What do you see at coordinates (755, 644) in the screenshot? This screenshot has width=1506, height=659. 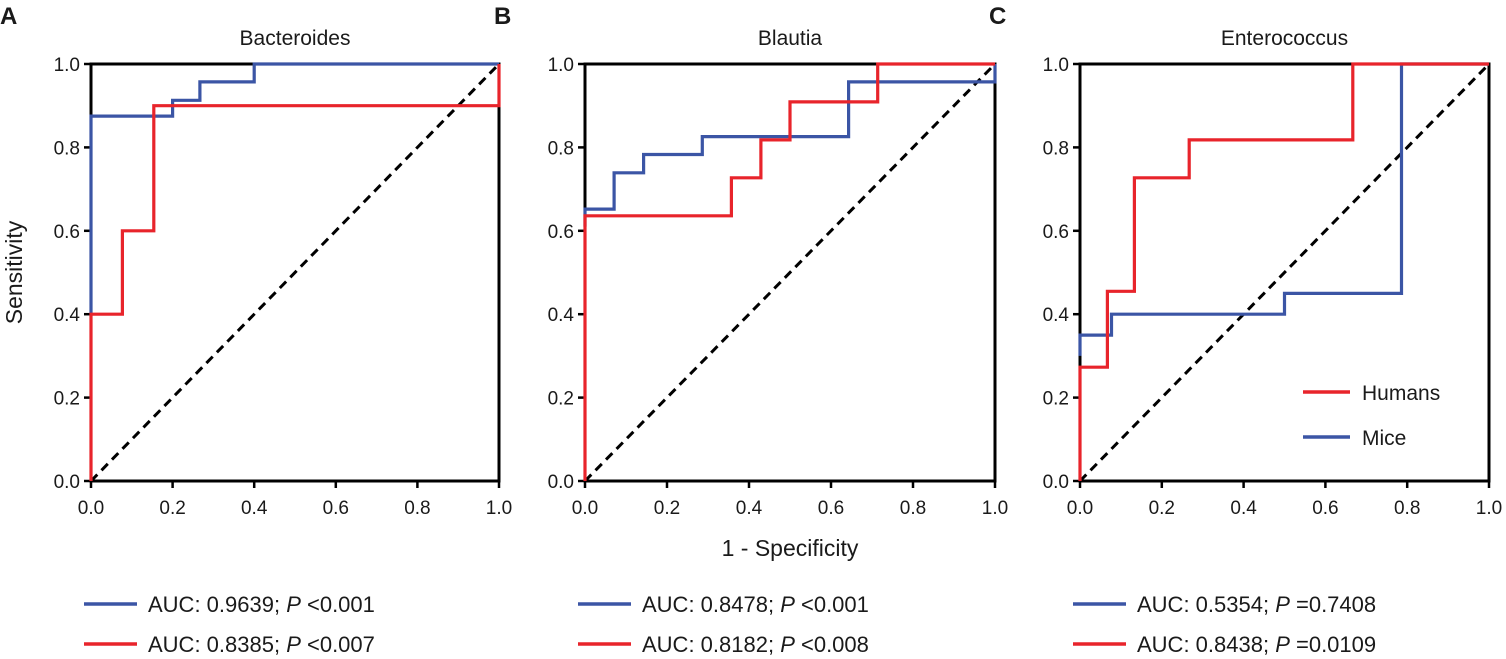 I see `auc-label-humans: AUC: 0.8182; P <0.008` at bounding box center [755, 644].